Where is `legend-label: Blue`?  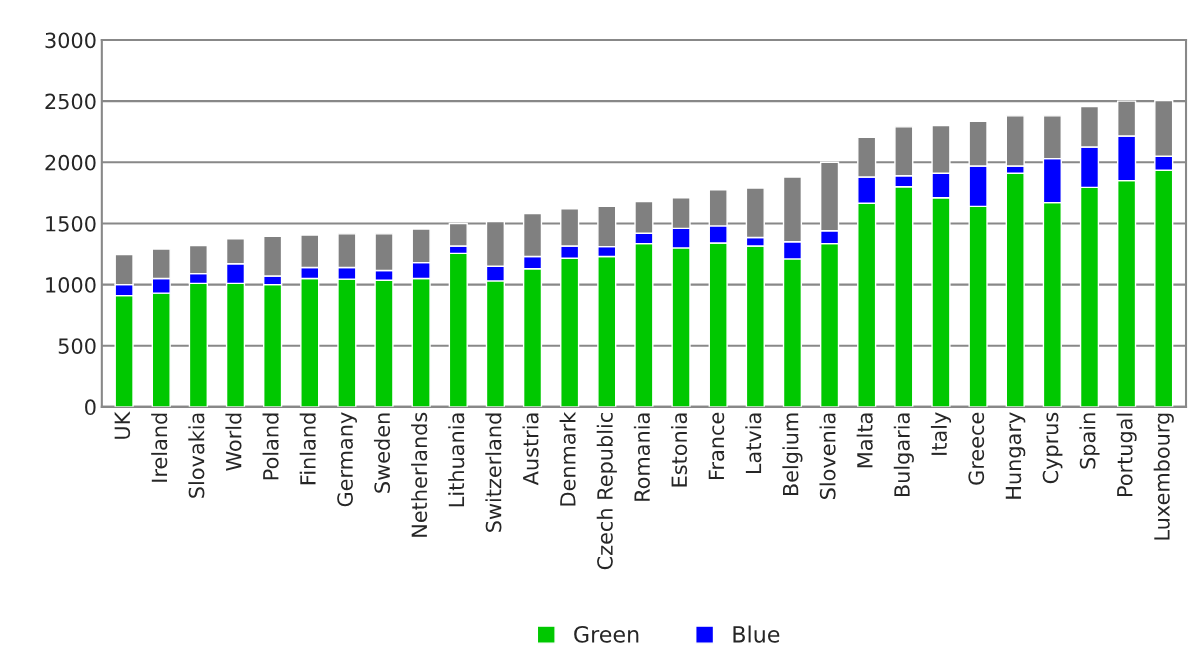 legend-label: Blue is located at coordinates (756, 634).